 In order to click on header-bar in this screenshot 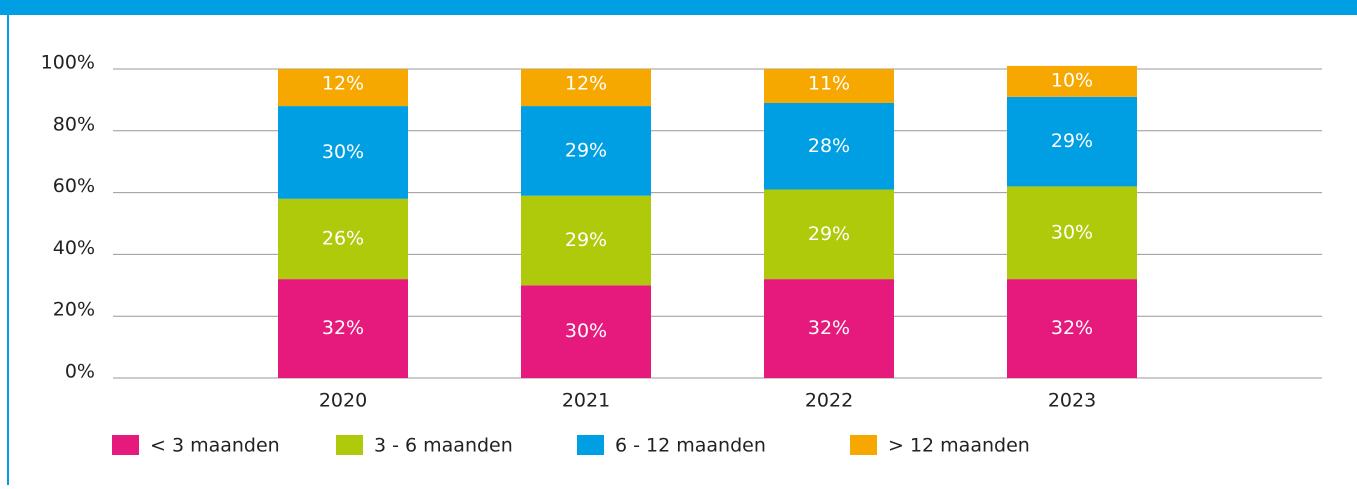, I will do `click(678, 7)`.